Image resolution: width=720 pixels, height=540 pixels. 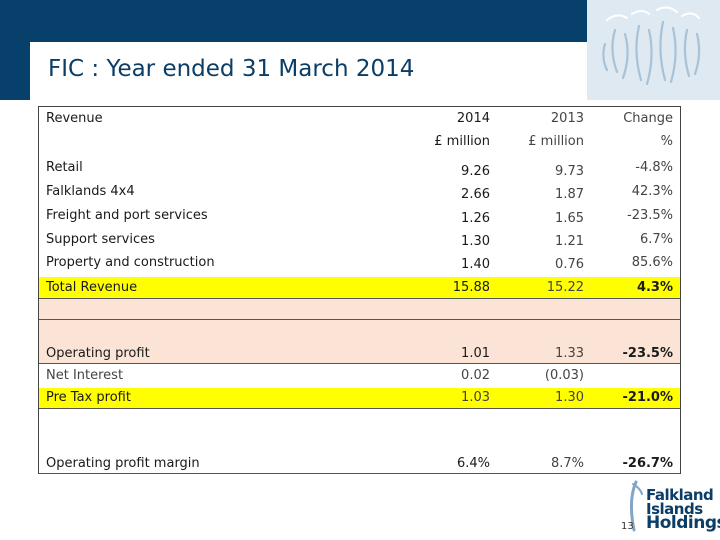 I want to click on row-label-total-revenue: Total Revenue, so click(x=92, y=287).